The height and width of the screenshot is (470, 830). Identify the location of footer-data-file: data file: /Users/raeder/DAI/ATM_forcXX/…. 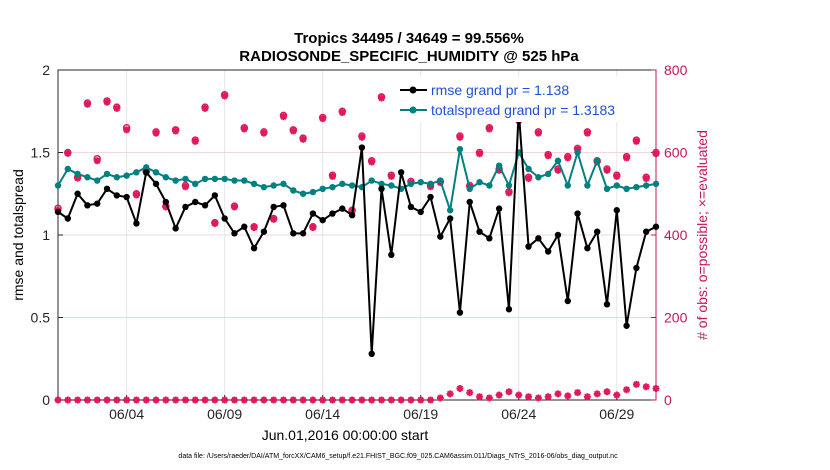
(398, 456).